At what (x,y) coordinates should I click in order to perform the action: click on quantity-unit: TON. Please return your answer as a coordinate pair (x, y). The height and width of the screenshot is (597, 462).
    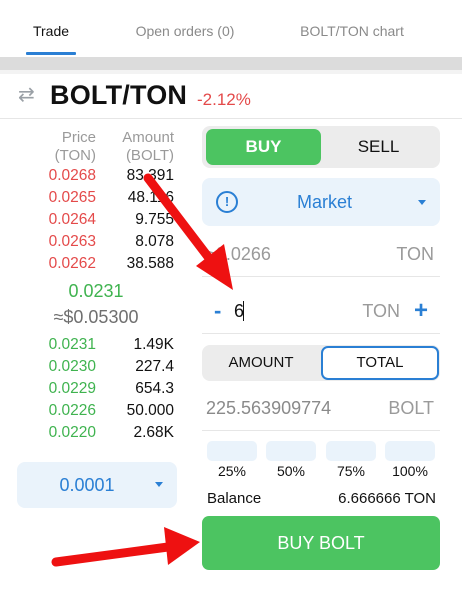
    Looking at the image, I should click on (381, 311).